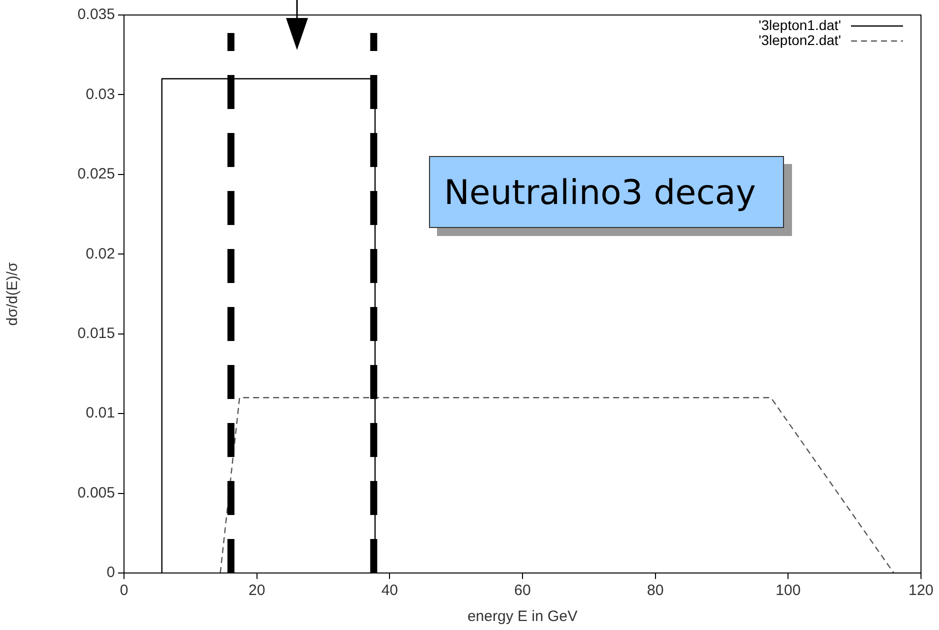  I want to click on legend-label: '3lepton2.dat', so click(799, 40).